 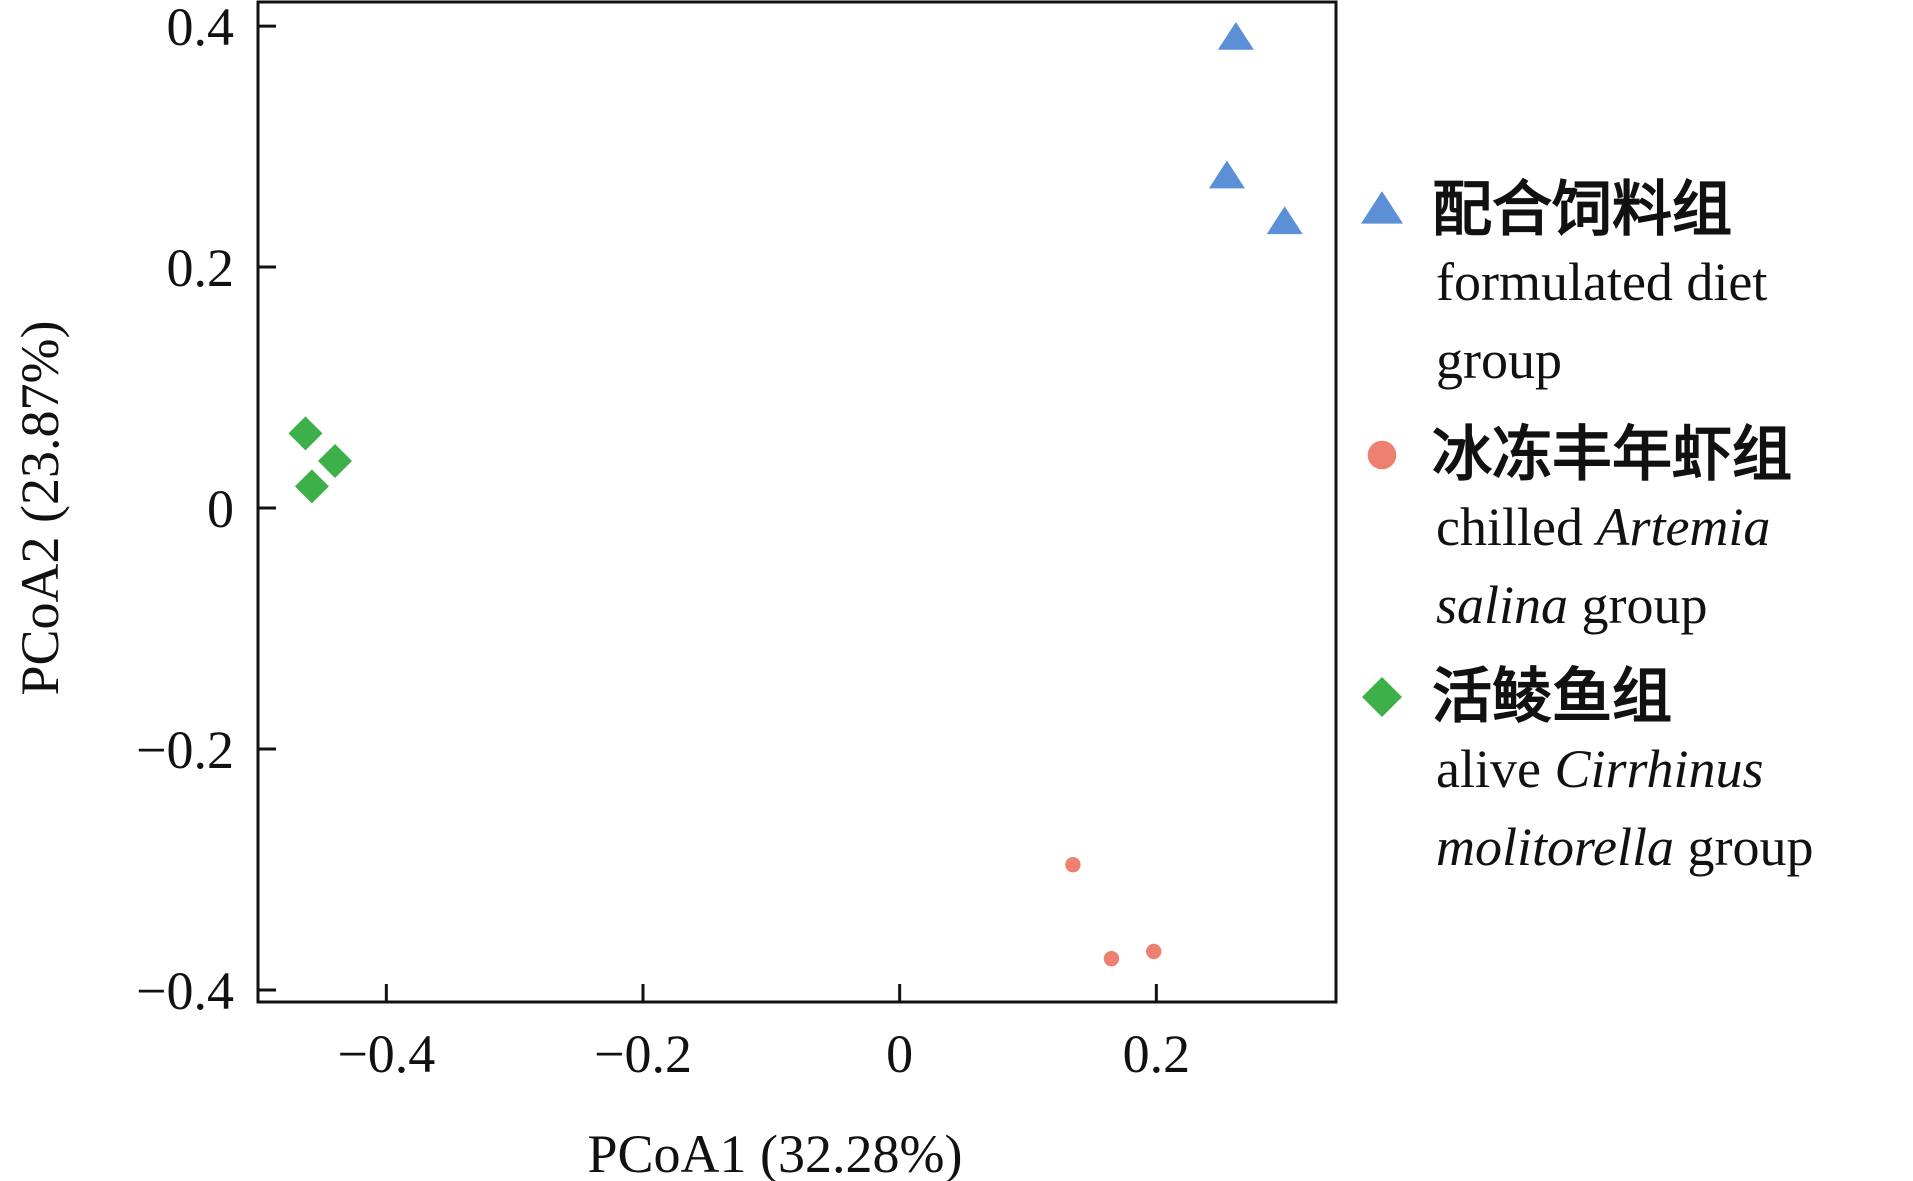 I want to click on legend-label-en: molitorella group, so click(x=1624, y=847).